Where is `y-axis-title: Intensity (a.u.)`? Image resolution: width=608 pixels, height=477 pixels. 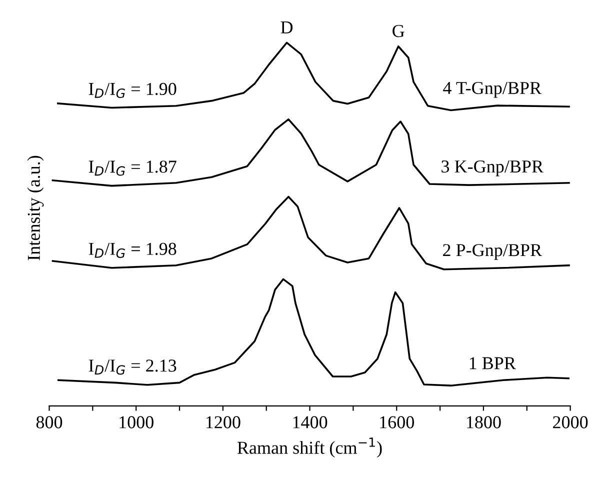 y-axis-title: Intensity (a.u.) is located at coordinates (35, 208).